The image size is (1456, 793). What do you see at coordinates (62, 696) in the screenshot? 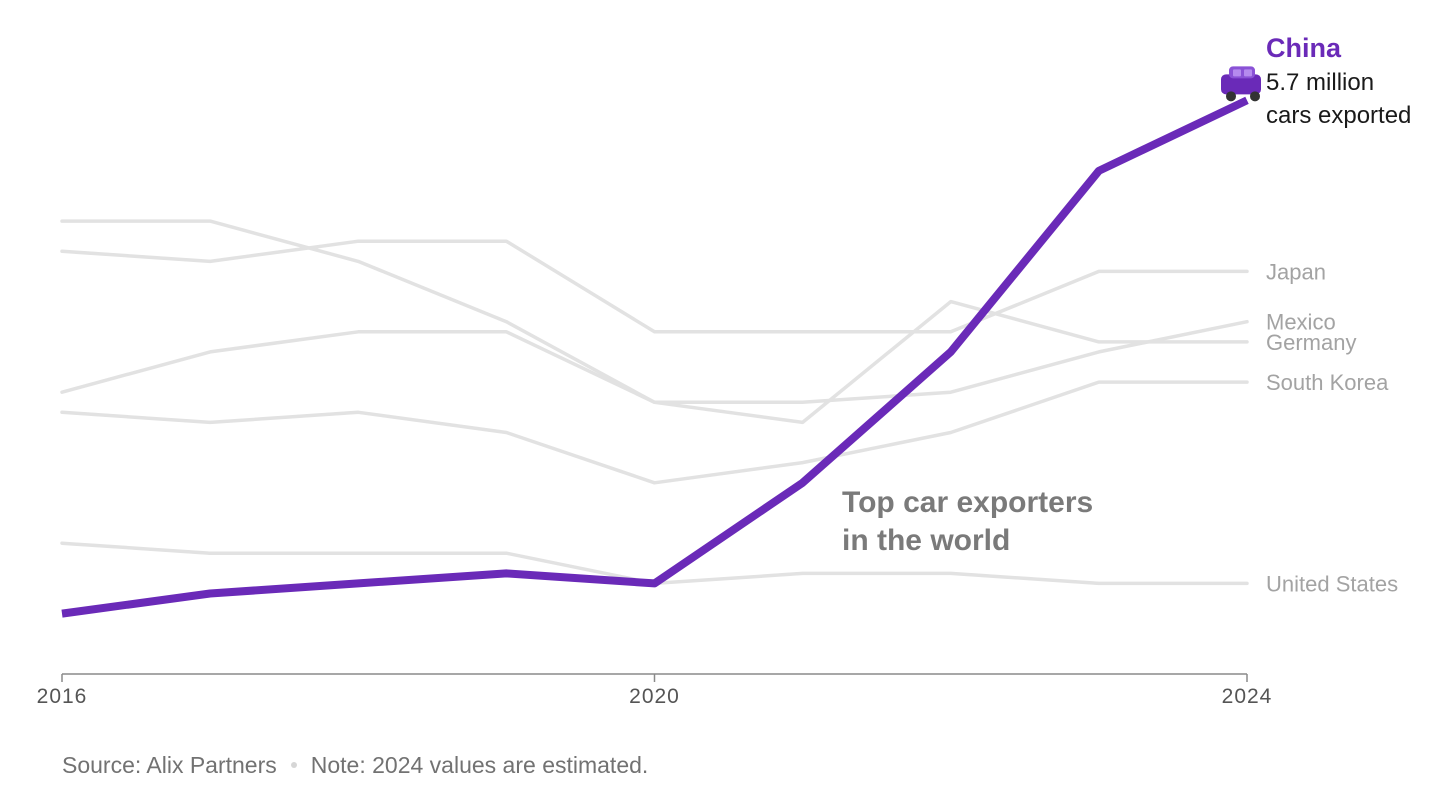
I see `x-tick-label: 2016` at bounding box center [62, 696].